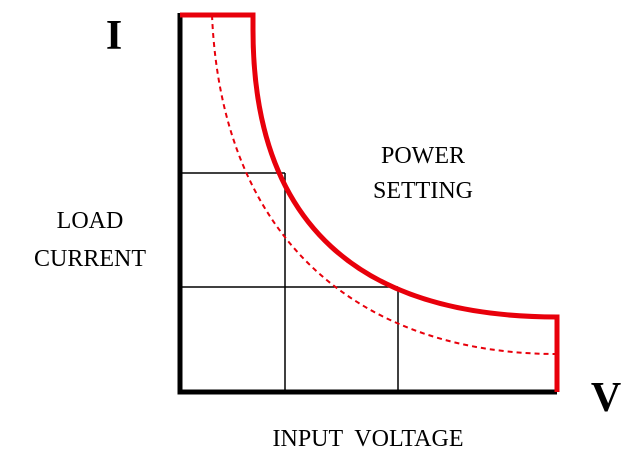 This screenshot has width=621, height=449. I want to click on y-axis-letter: I, so click(114, 36).